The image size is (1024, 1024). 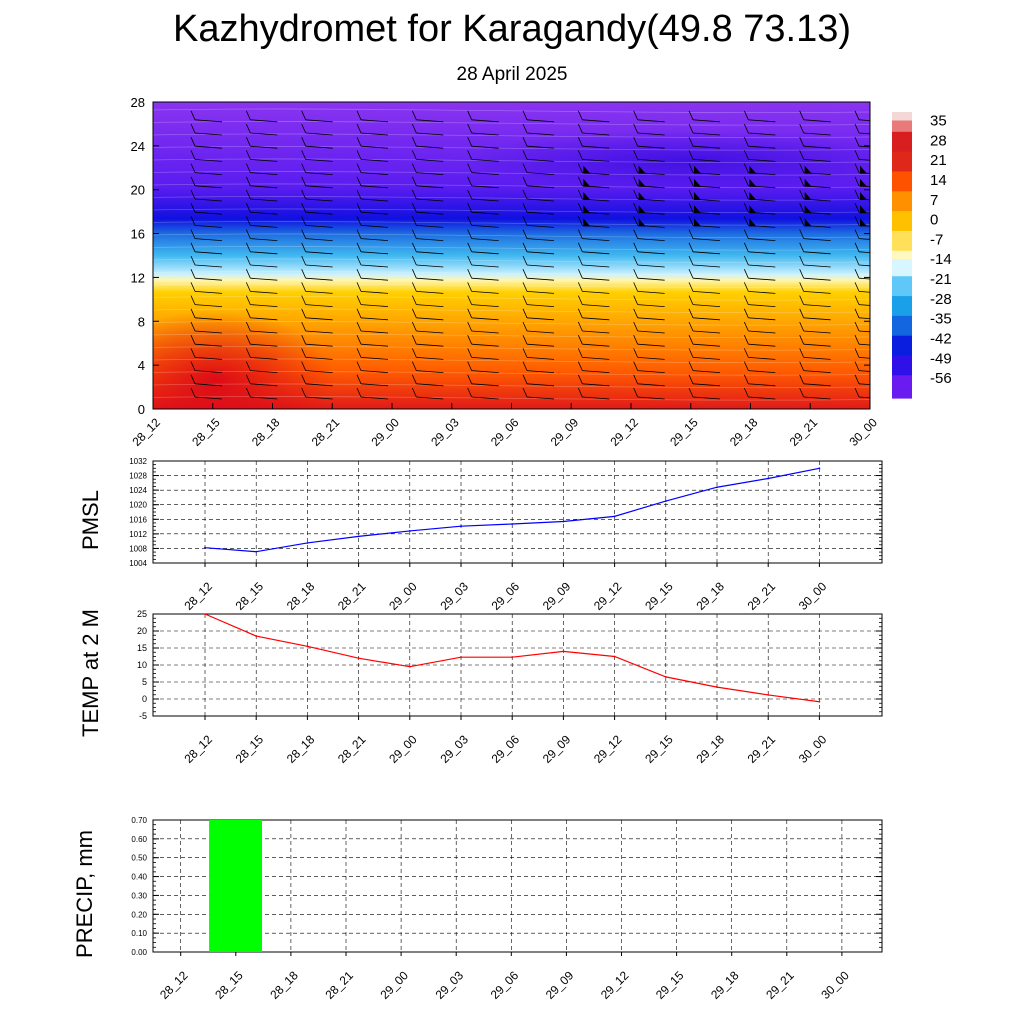 What do you see at coordinates (813, 749) in the screenshot?
I see `x-tick-label: 30_00` at bounding box center [813, 749].